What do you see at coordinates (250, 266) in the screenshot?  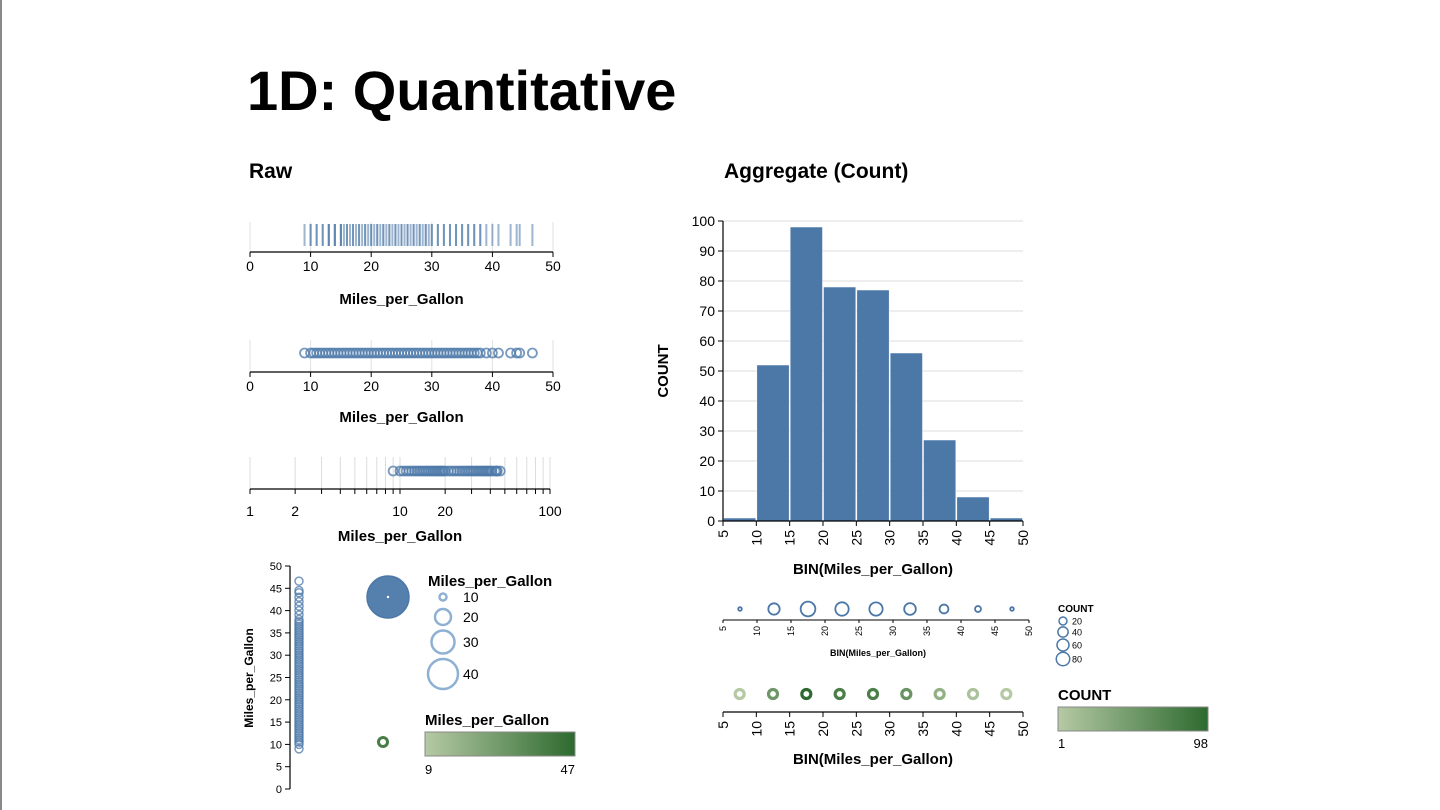 I see `tick-strip-x-tick-label: 0` at bounding box center [250, 266].